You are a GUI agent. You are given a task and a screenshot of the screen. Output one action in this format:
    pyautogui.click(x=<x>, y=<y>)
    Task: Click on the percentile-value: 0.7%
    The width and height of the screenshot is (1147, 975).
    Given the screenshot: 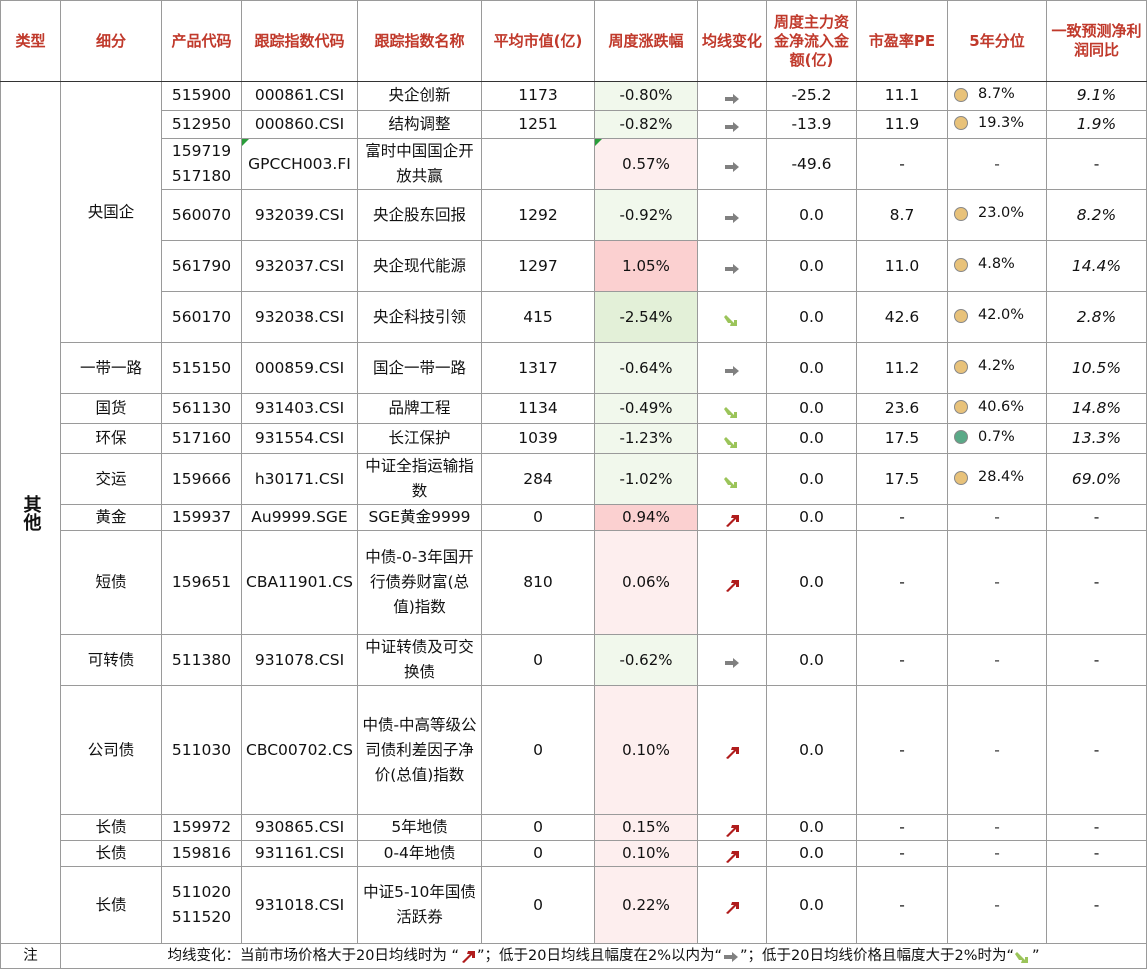 What is the action you would take?
    pyautogui.click(x=996, y=436)
    